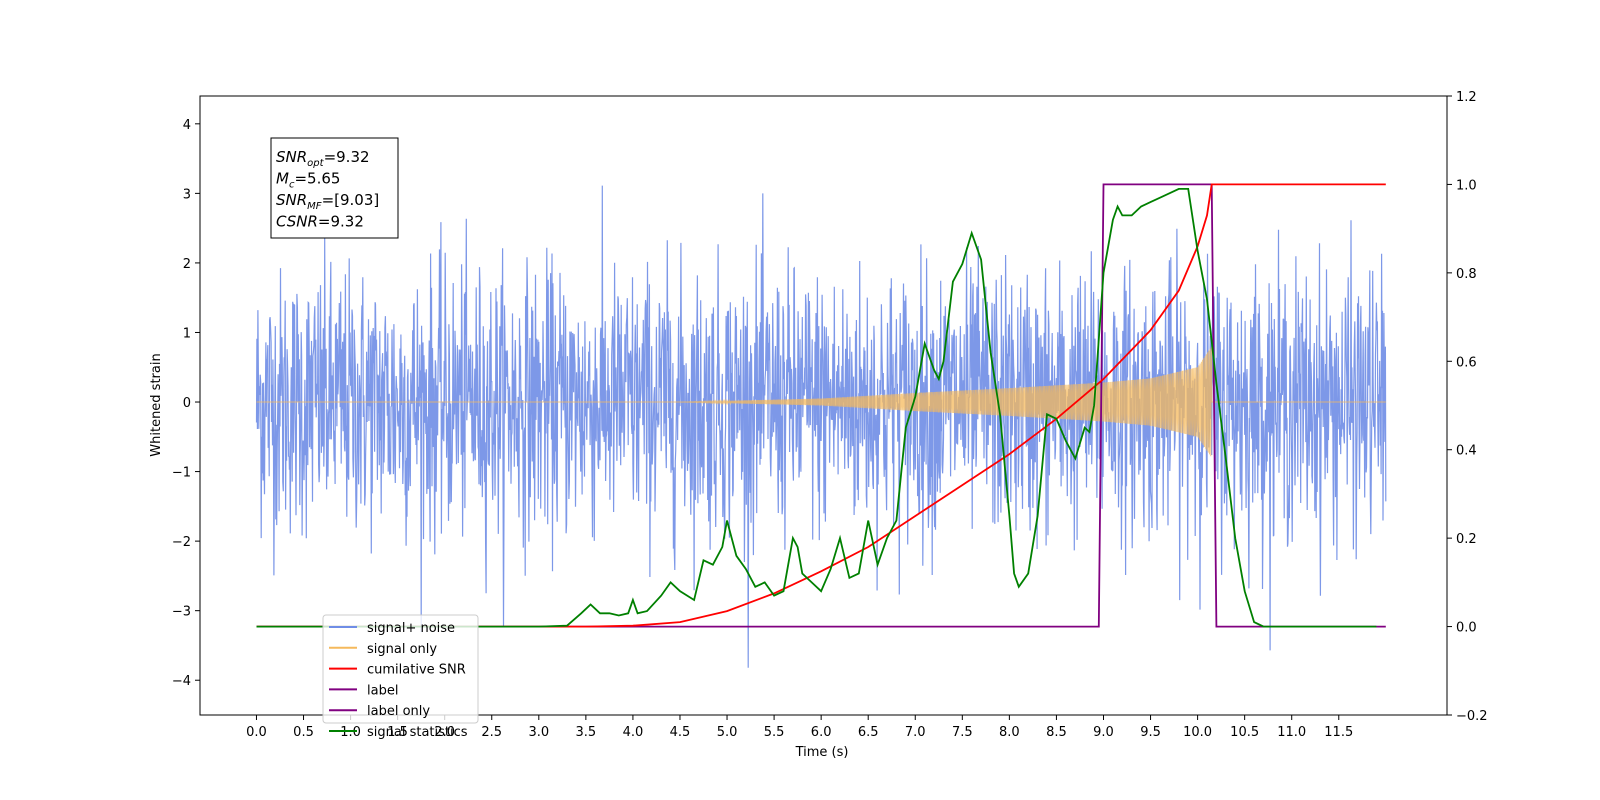 Image resolution: width=1600 pixels, height=800 pixels. What do you see at coordinates (962, 732) in the screenshot?
I see `x-tick-label: 7.5` at bounding box center [962, 732].